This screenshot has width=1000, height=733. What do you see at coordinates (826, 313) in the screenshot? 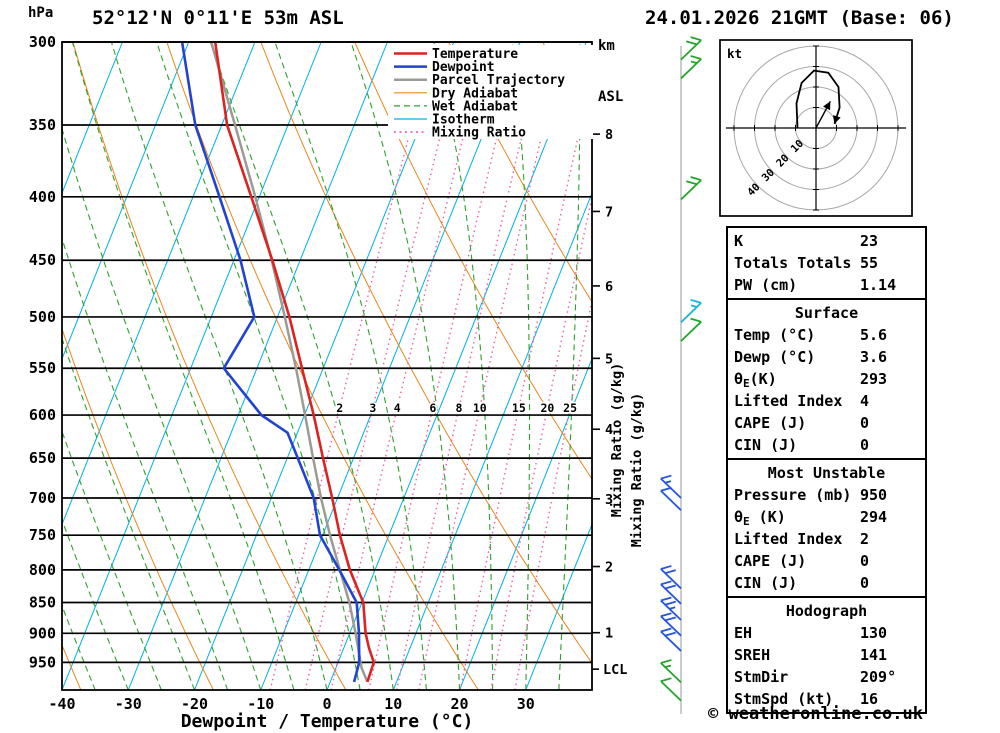
I see `box-title: Surface` at bounding box center [826, 313].